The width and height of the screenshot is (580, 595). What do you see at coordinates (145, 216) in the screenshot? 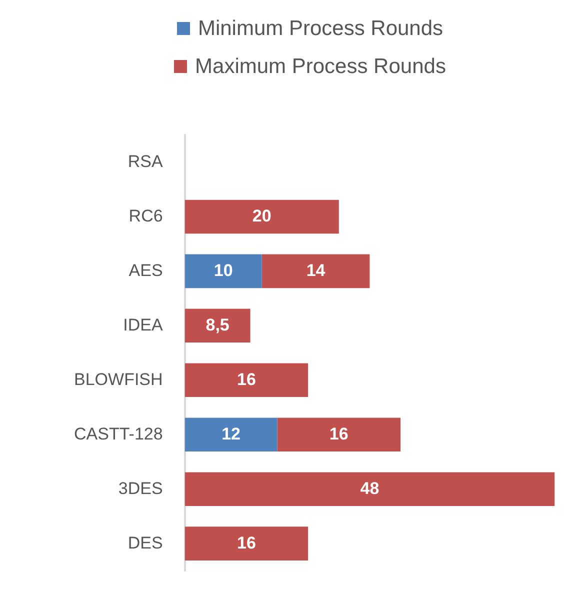
I see `y-tick-label: RC6` at bounding box center [145, 216].